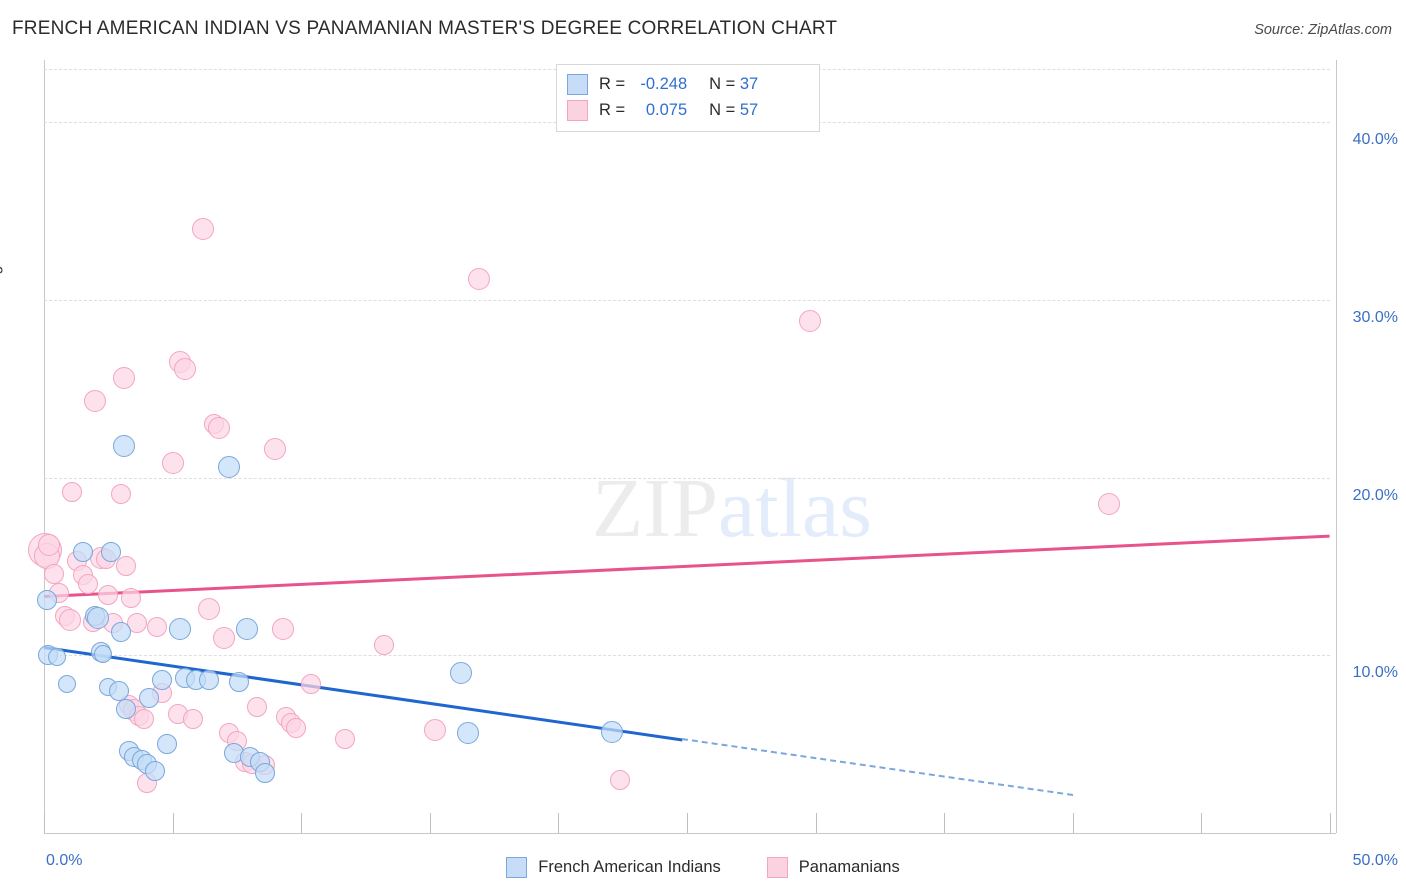  I want to click on source-attribution: Source: ZipAtlas.com, so click(1323, 30).